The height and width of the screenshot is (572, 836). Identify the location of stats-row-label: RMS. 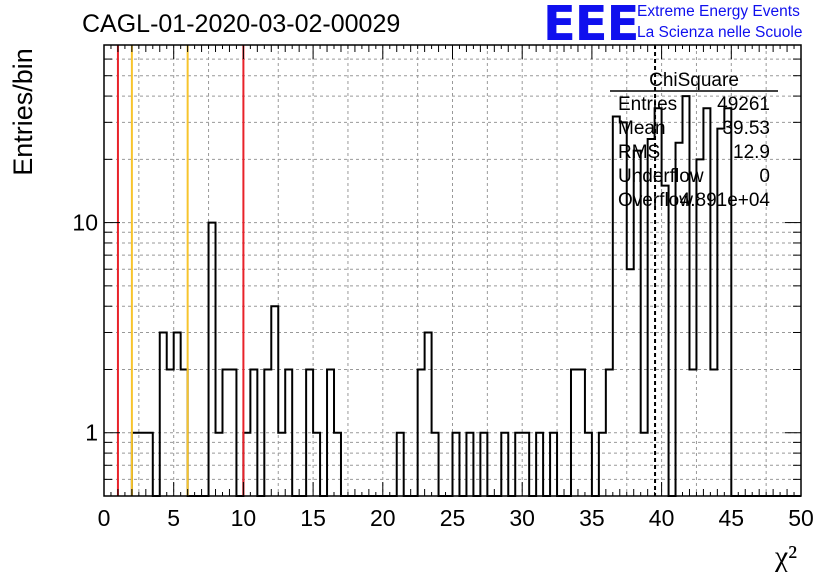
(639, 152).